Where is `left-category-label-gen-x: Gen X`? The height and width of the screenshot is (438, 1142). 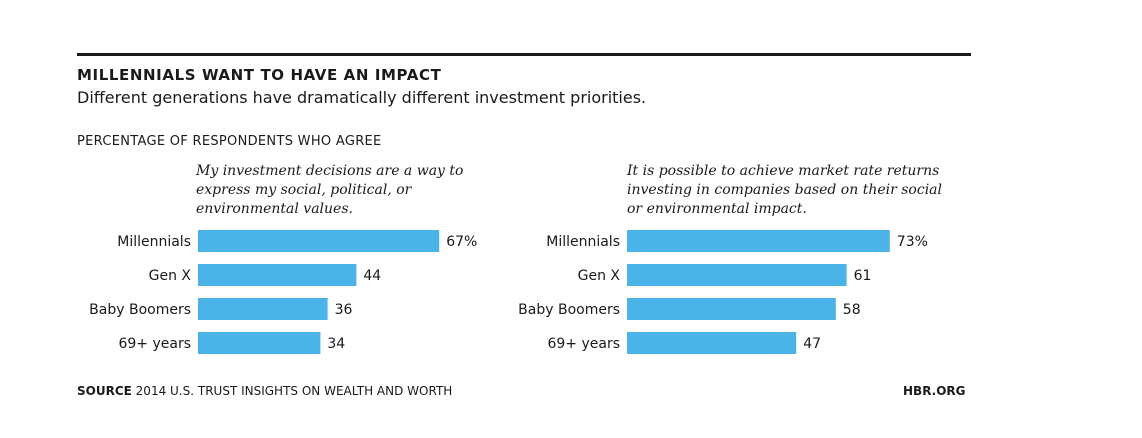 left-category-label-gen-x: Gen X is located at coordinates (170, 276).